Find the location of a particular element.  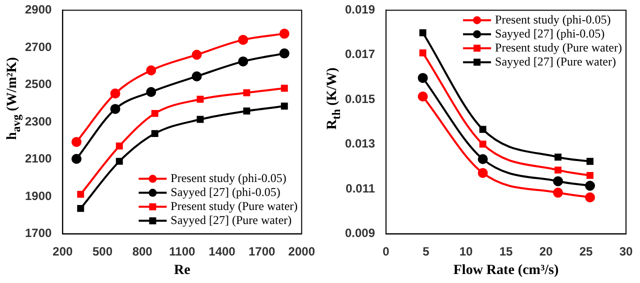

x-tick-label: 25 is located at coordinates (586, 251).